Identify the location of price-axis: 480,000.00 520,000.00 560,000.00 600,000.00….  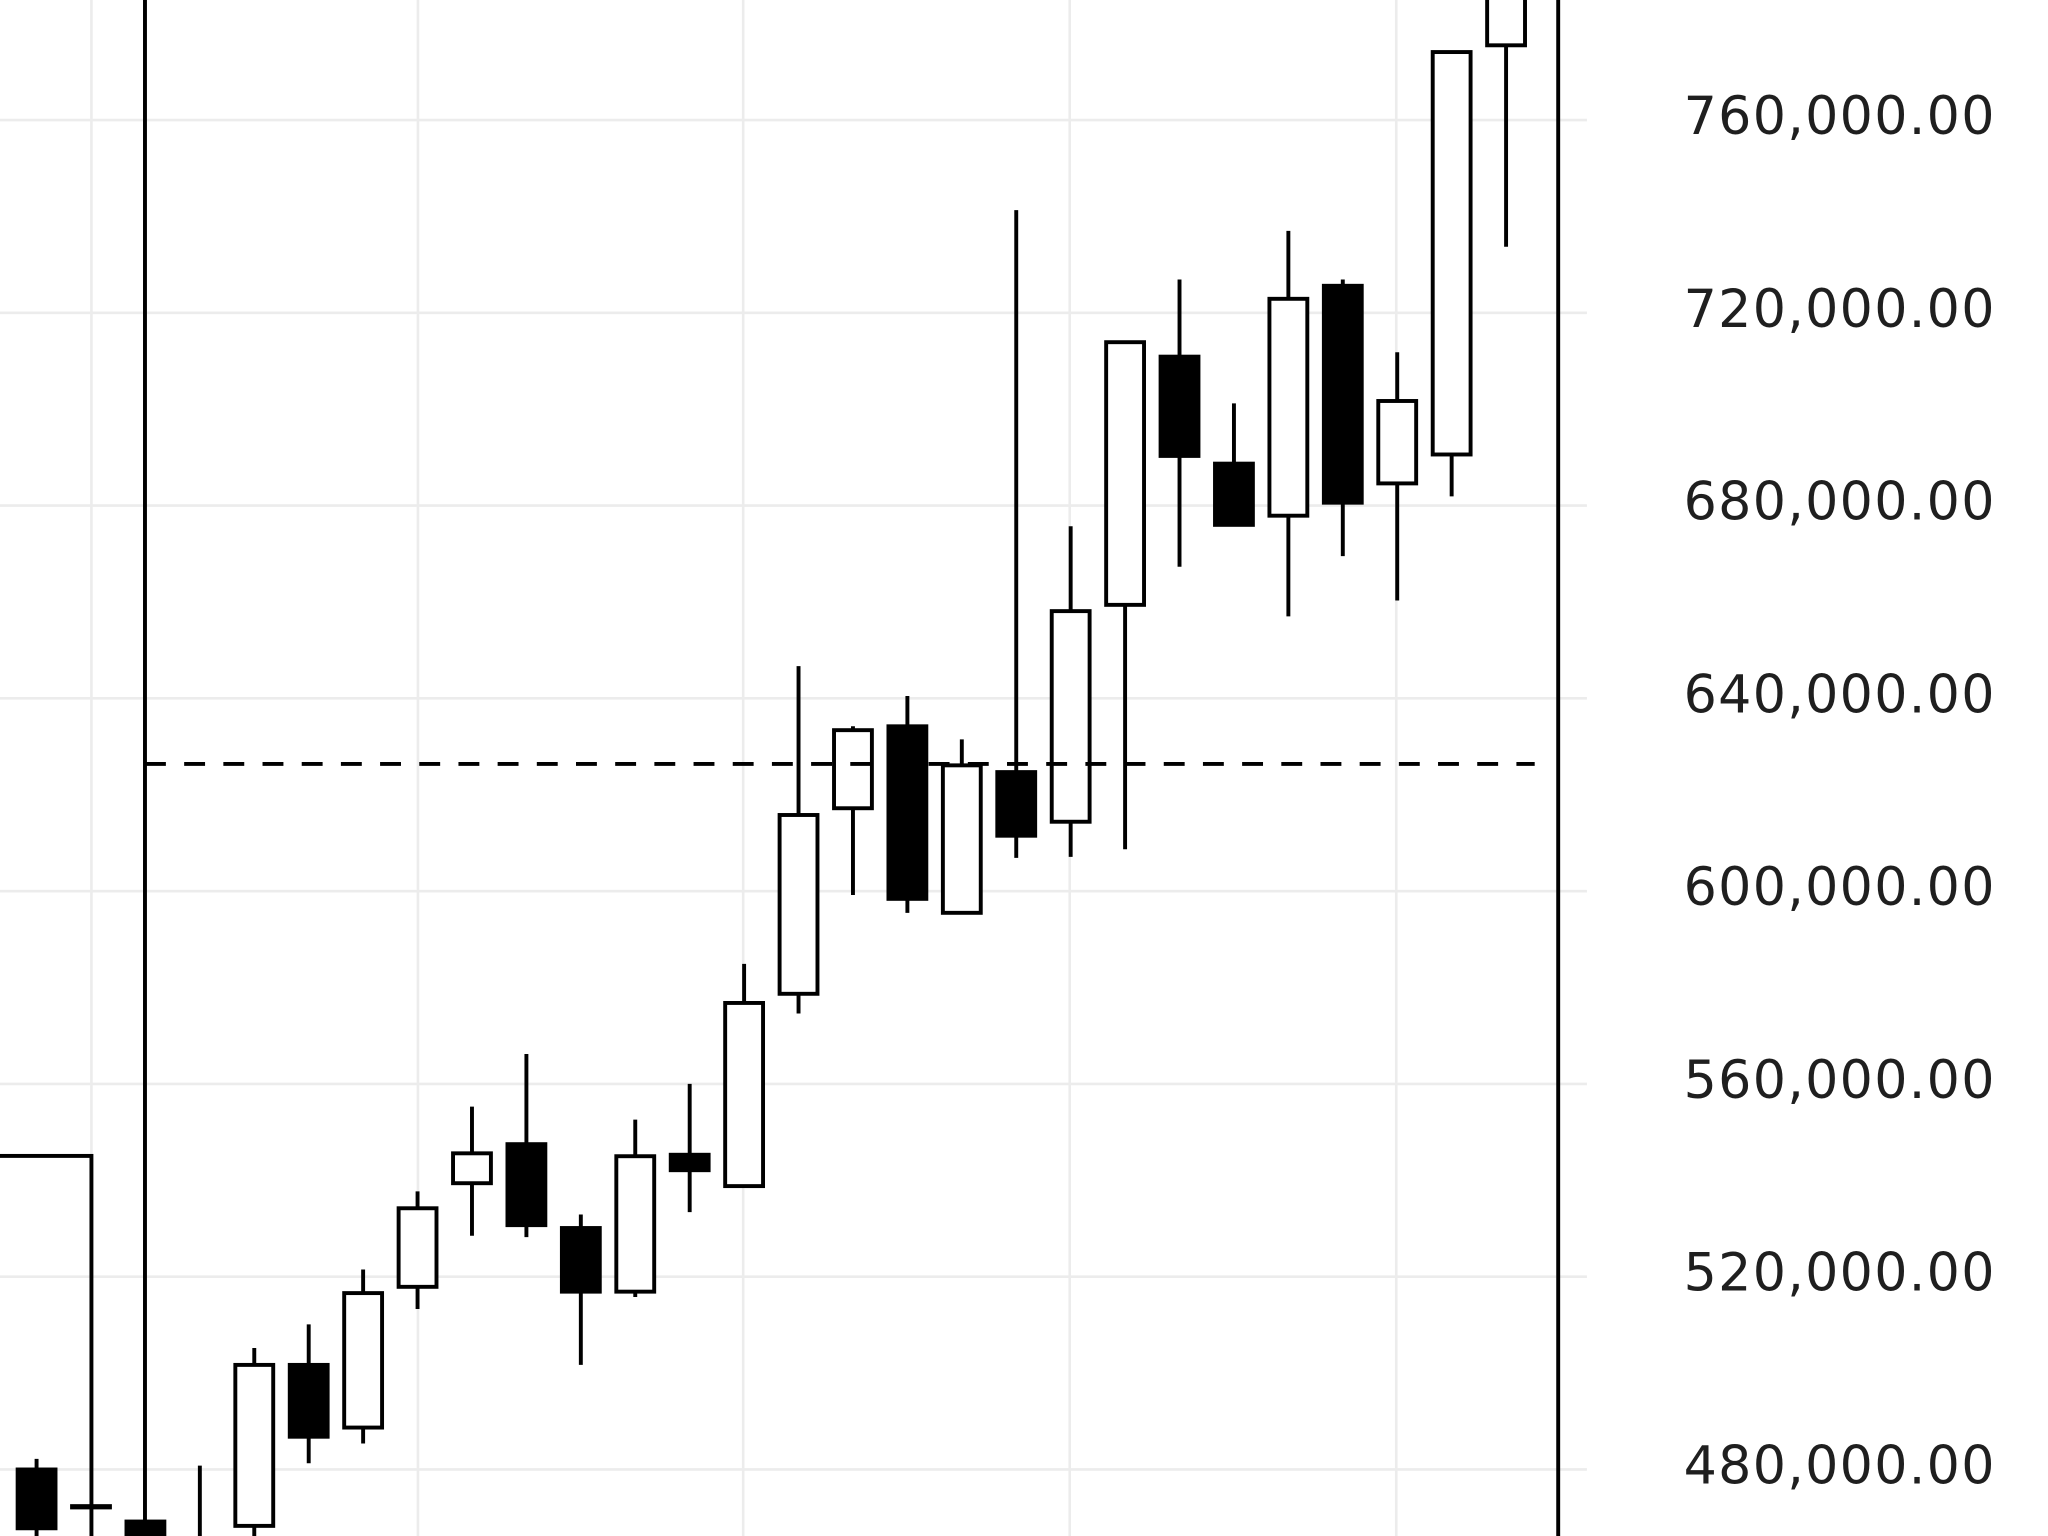
(1840, 791).